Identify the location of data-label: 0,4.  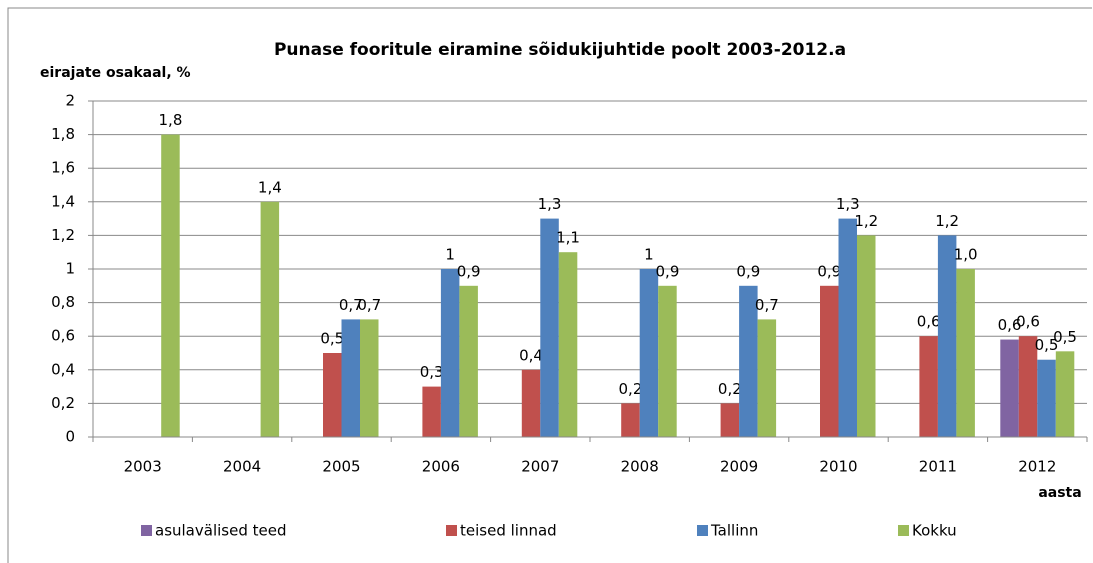
(531, 355).